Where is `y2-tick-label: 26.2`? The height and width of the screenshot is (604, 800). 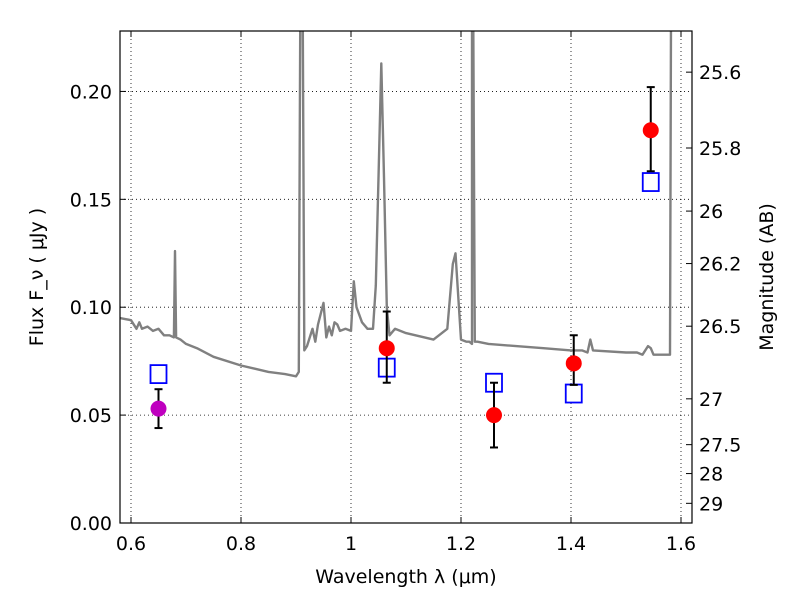
y2-tick-label: 26.2 is located at coordinates (720, 265).